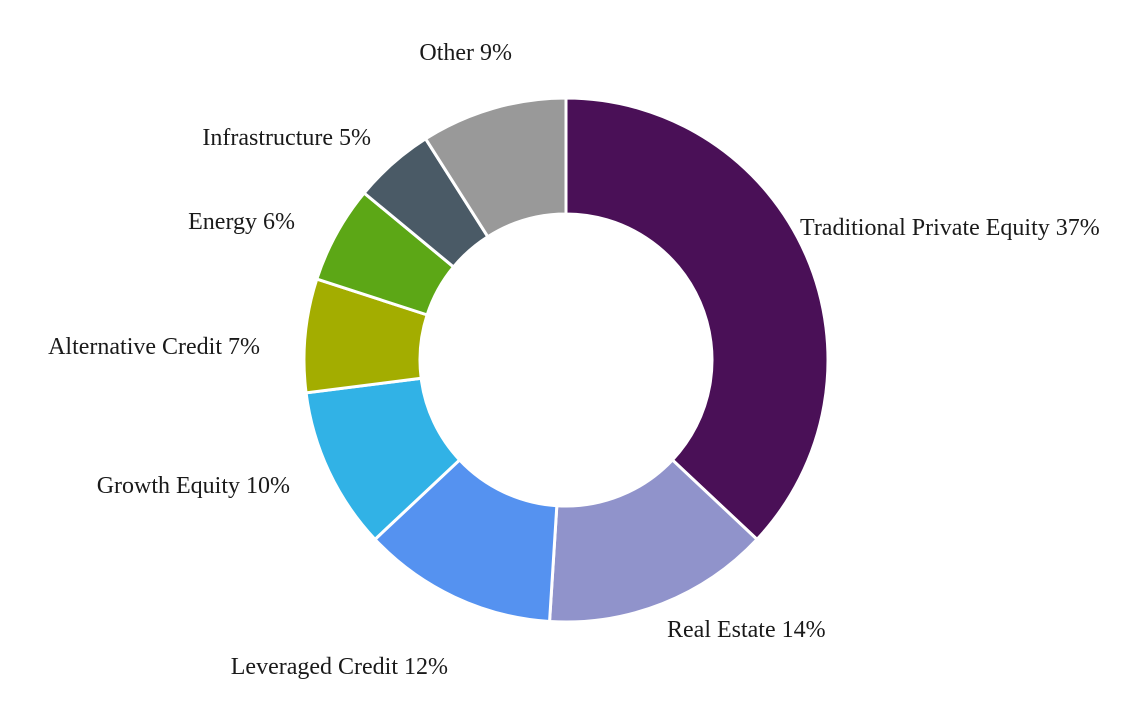 This screenshot has height=720, width=1132. Describe the element at coordinates (950, 228) in the screenshot. I see `label-traditional-private-equity: Traditional Private Equity 37%` at that location.